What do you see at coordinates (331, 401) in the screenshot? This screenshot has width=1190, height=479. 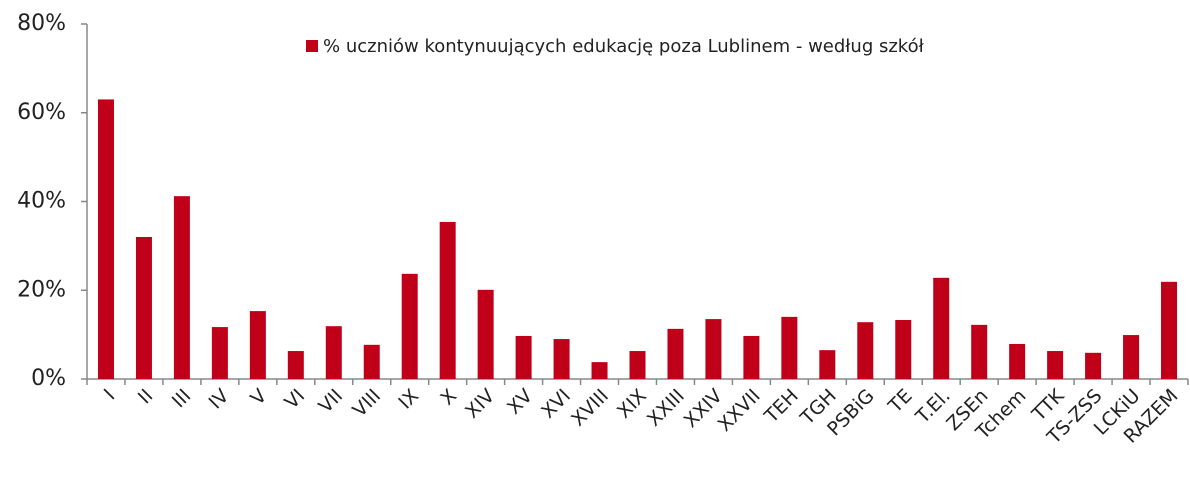 I see `x-tick-label: VII` at bounding box center [331, 401].